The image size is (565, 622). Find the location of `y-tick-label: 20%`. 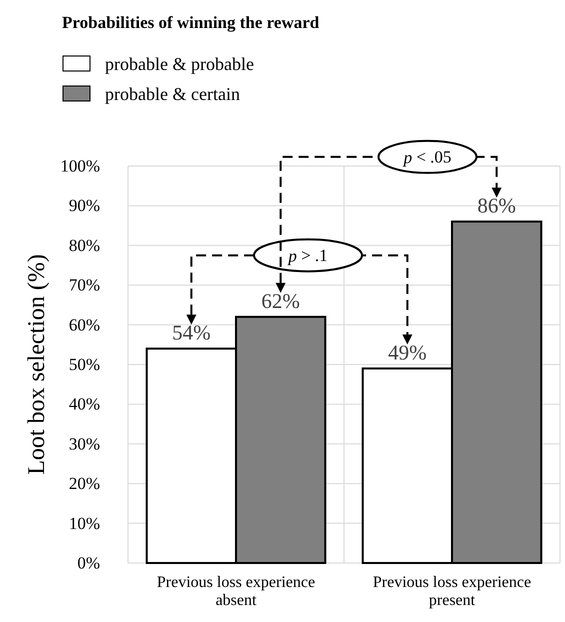

y-tick-label: 20% is located at coordinates (84, 484).